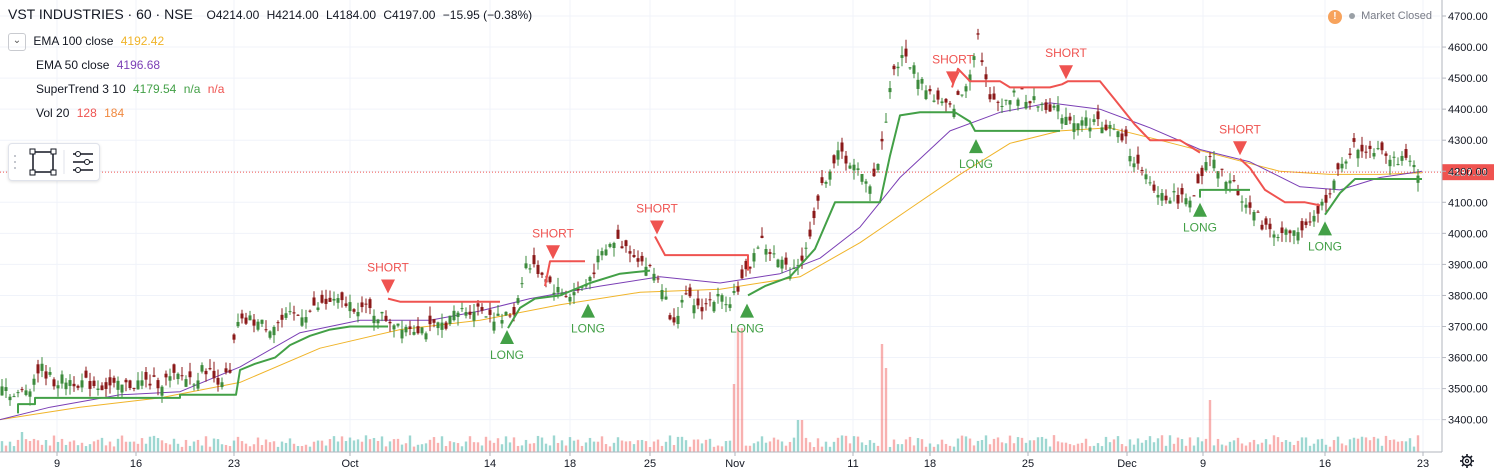  I want to click on market-status: ! Market Closed, so click(1379, 17).